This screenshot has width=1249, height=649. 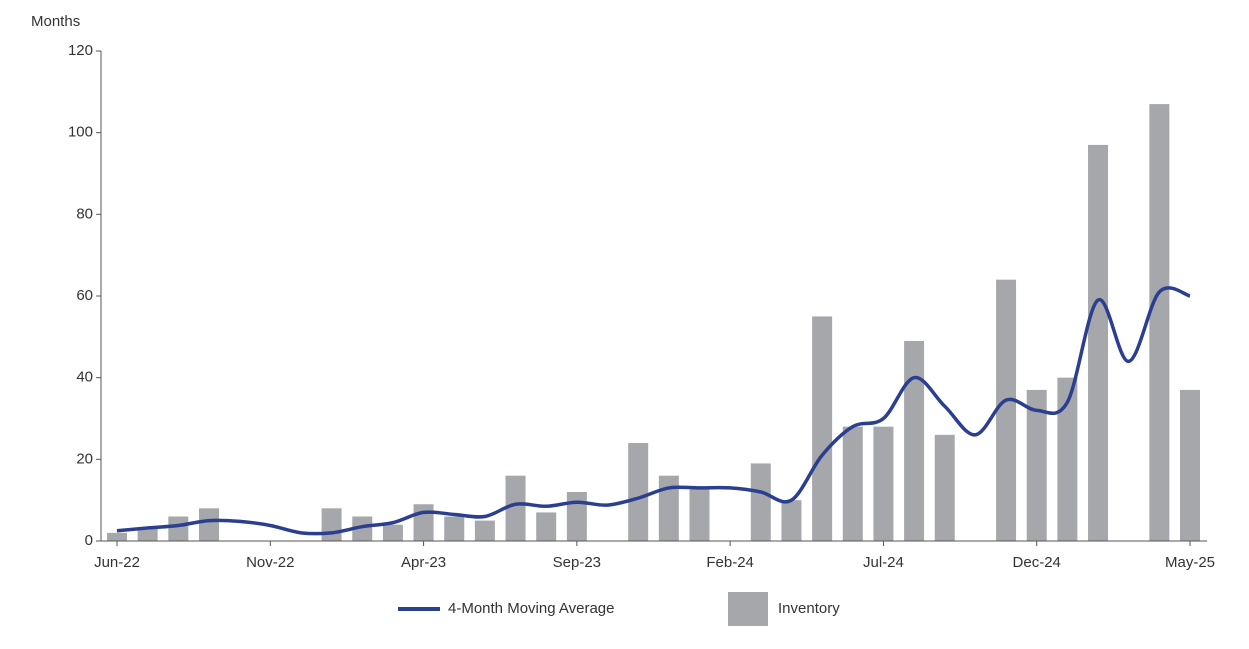 I want to click on x-tick-label: Feb-24, so click(x=730, y=562).